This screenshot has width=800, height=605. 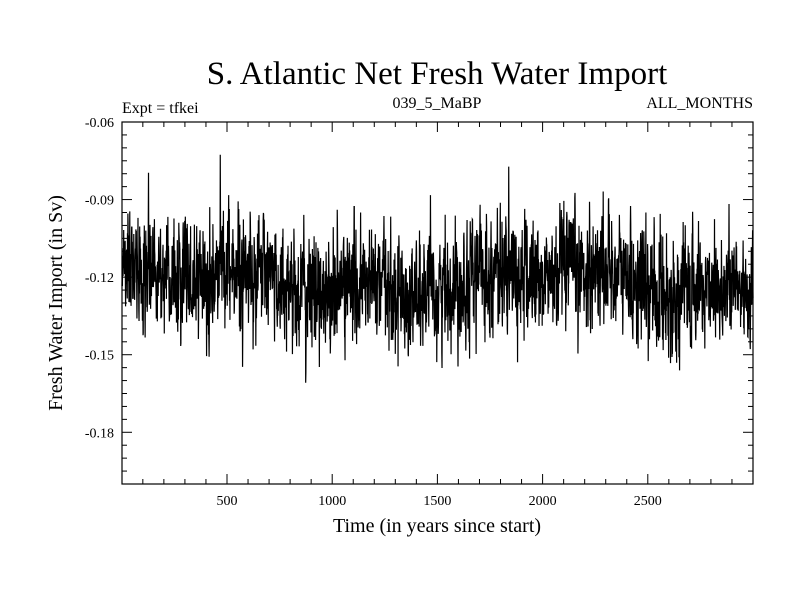 I want to click on y-tick-label: -0.18, so click(x=99, y=433).